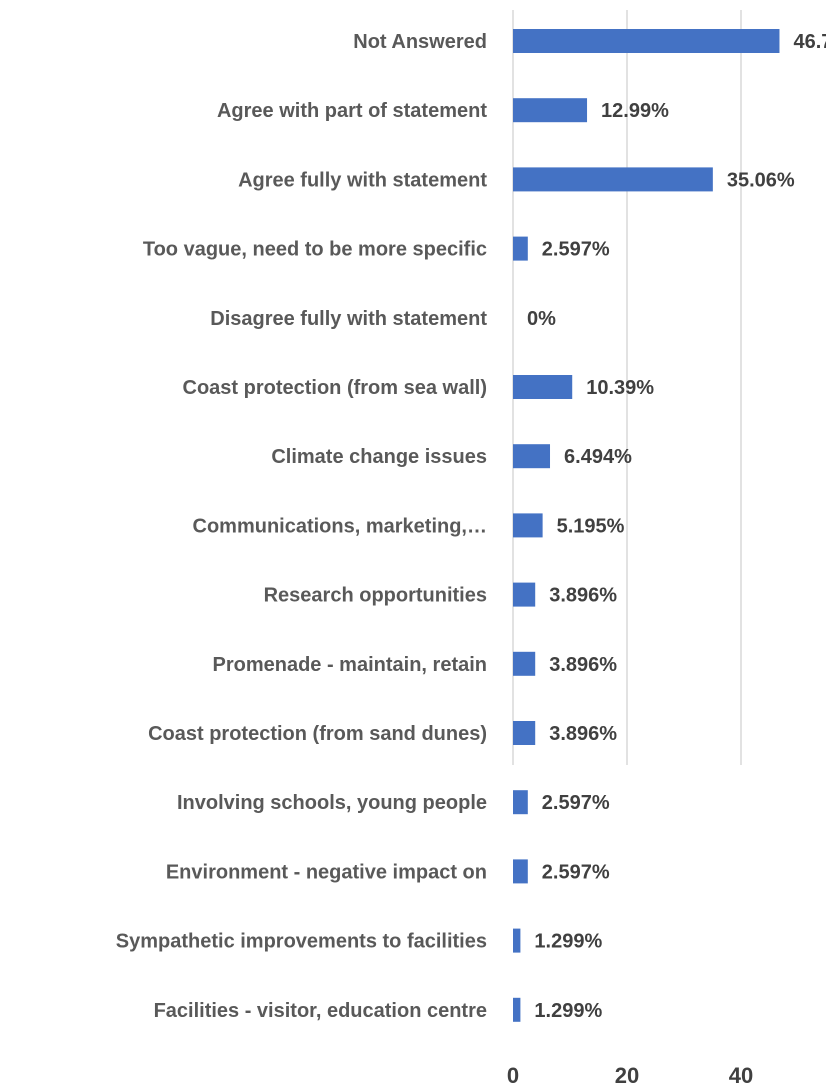 This screenshot has width=826, height=1092. I want to click on category-label: Involving schools, young people, so click(332, 803).